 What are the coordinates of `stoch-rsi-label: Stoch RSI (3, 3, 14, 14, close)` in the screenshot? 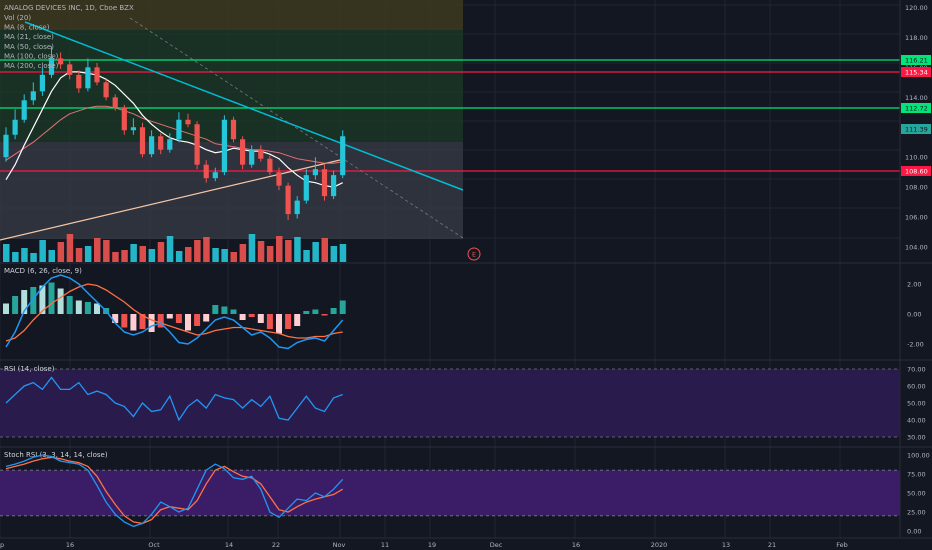 It's located at (56, 455).